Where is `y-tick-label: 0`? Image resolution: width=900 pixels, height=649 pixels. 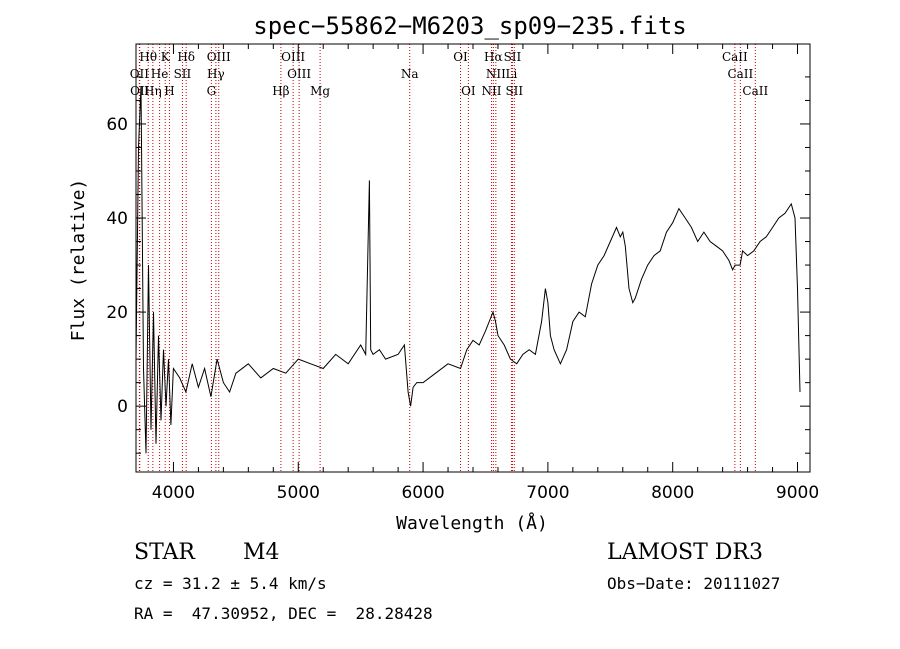 y-tick-label: 0 is located at coordinates (122, 407).